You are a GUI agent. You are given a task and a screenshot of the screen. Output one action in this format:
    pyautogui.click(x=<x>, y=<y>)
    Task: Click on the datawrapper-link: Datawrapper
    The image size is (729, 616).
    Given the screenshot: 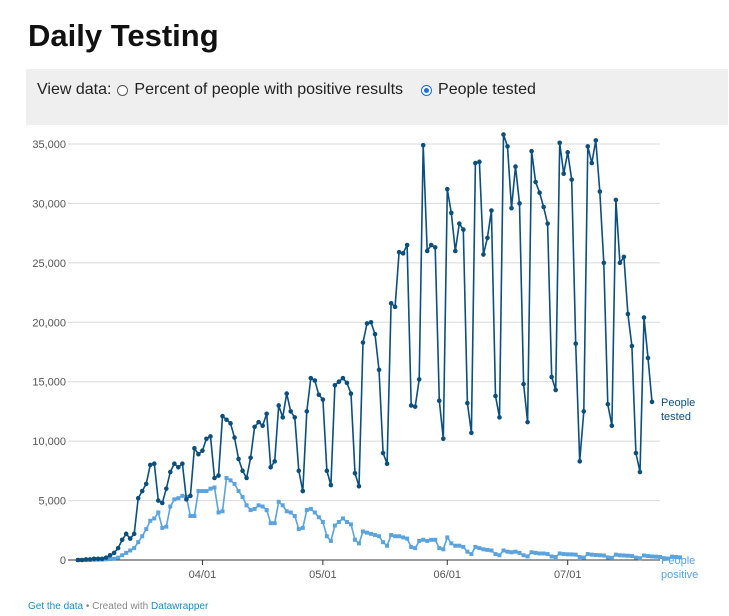 What is the action you would take?
    pyautogui.click(x=180, y=606)
    